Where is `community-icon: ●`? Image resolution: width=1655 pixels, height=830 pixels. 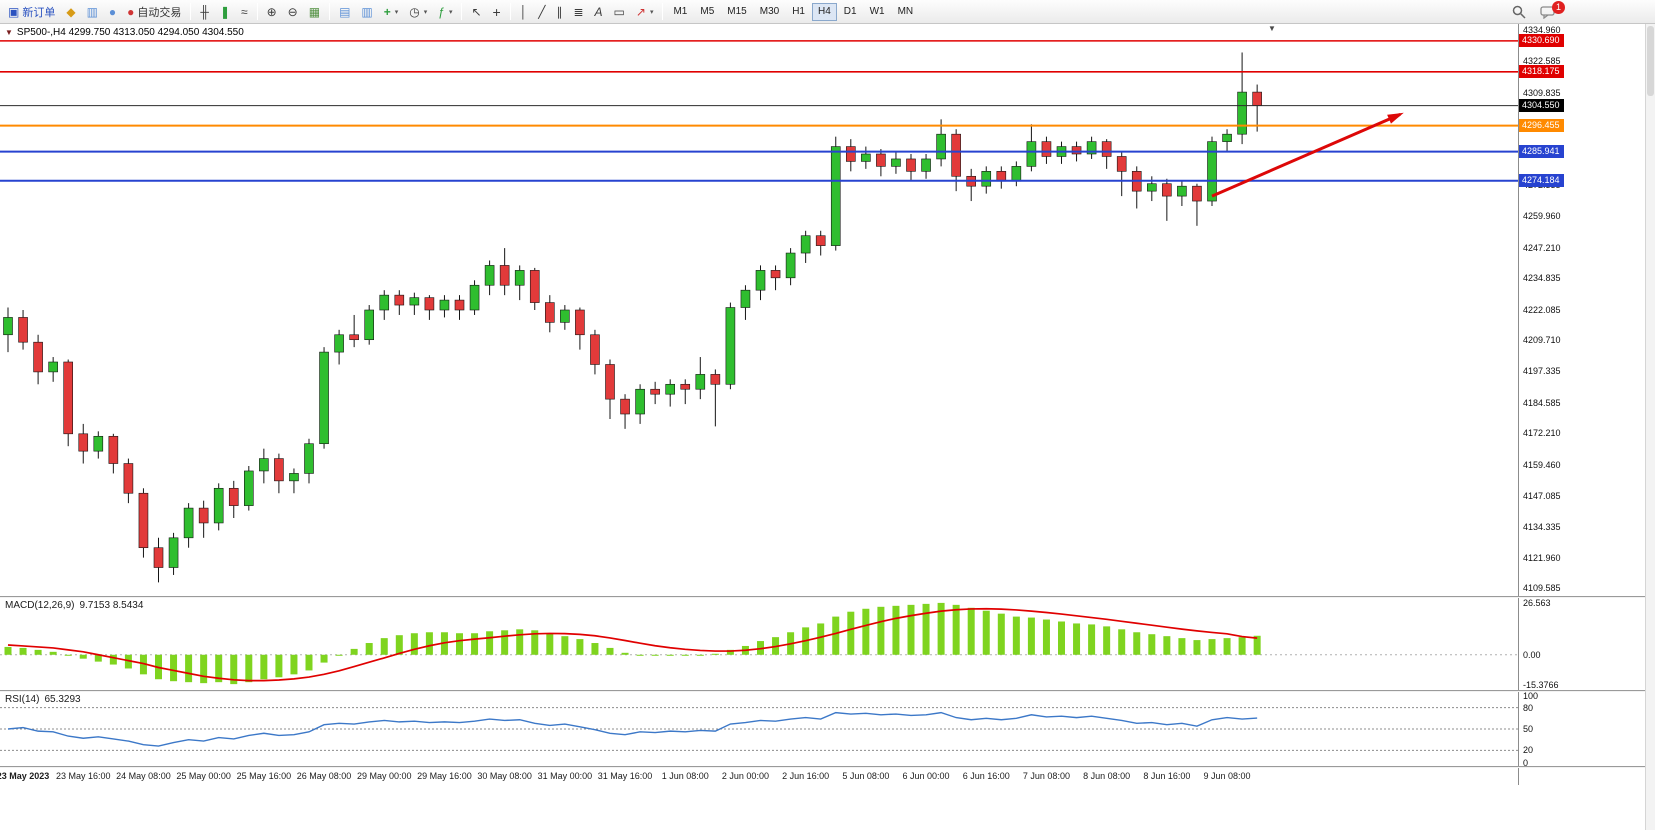
community-icon: ● is located at coordinates (112, 11).